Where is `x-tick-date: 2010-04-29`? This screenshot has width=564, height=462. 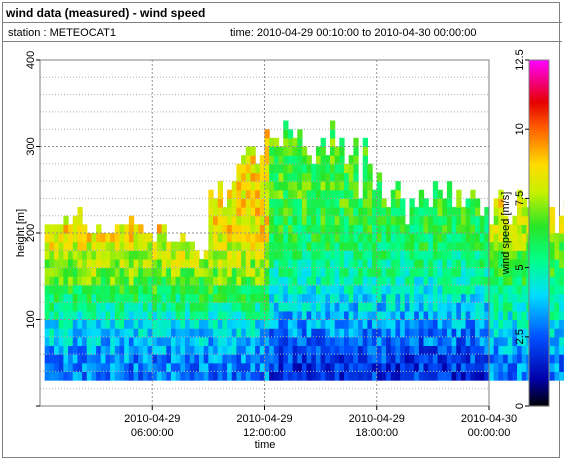
x-tick-date: 2010-04-29 is located at coordinates (377, 419).